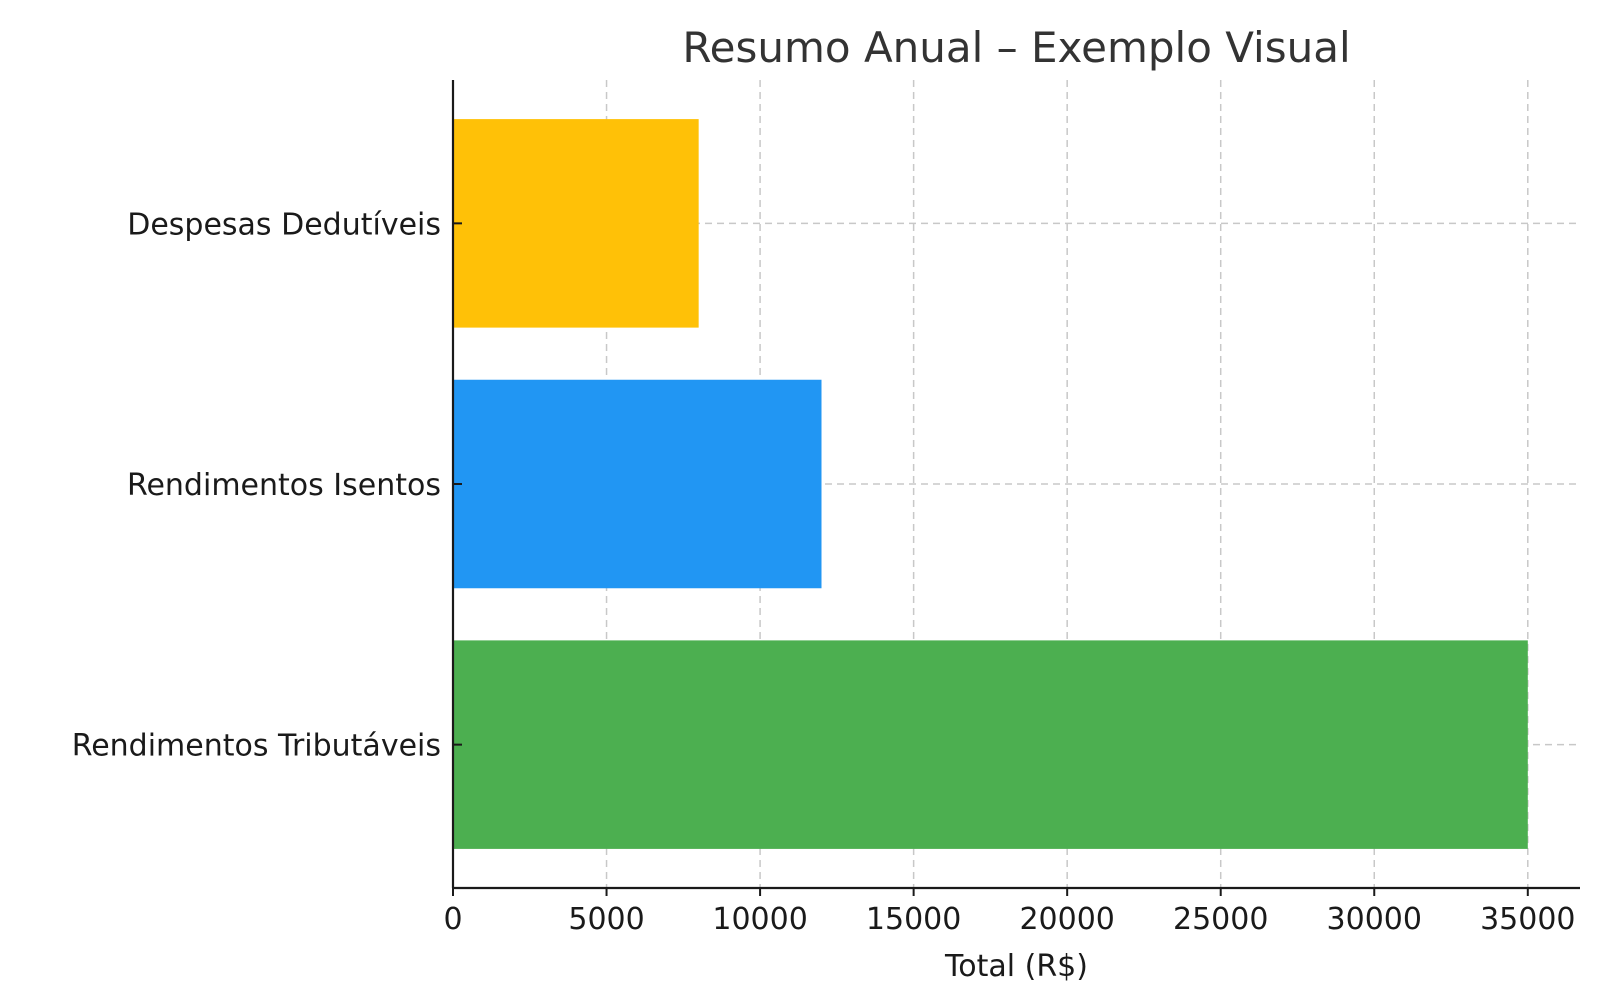  Describe the element at coordinates (1527, 919) in the screenshot. I see `x-tick-label: 35000` at that location.